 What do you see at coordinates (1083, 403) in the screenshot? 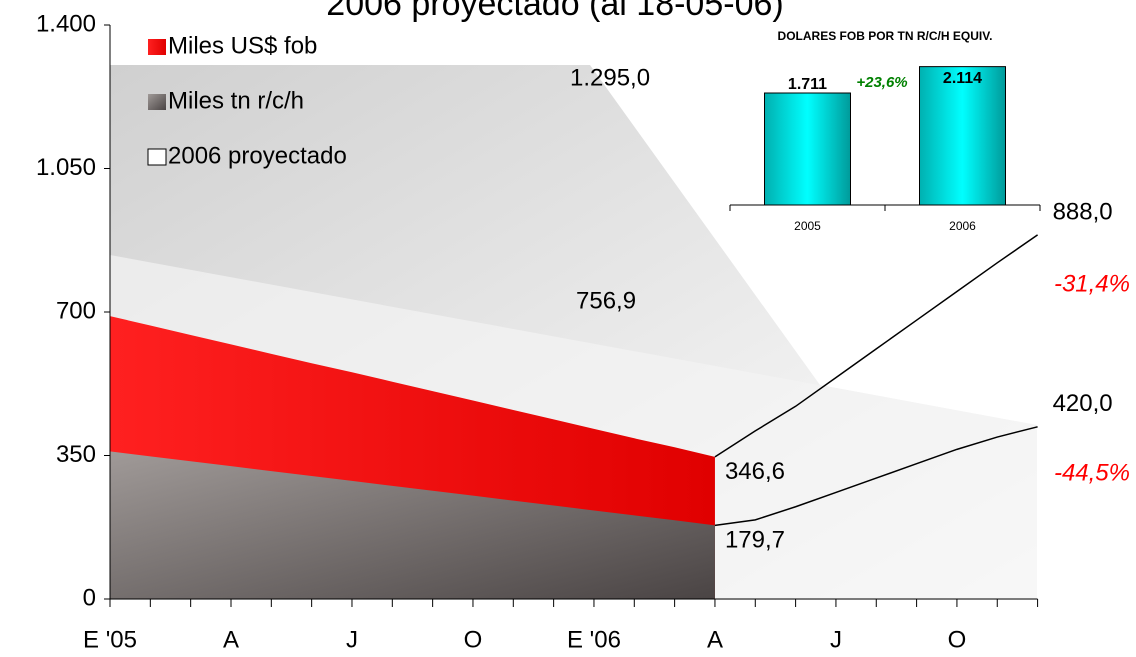
I see `value-label: 420,0` at bounding box center [1083, 403].